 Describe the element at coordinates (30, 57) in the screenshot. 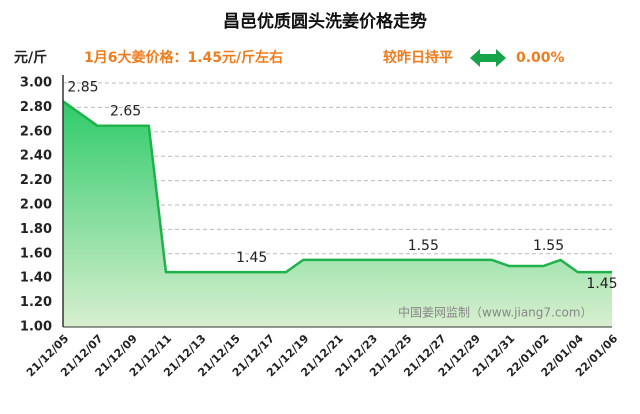

I see `y-unit: 元/斤` at that location.